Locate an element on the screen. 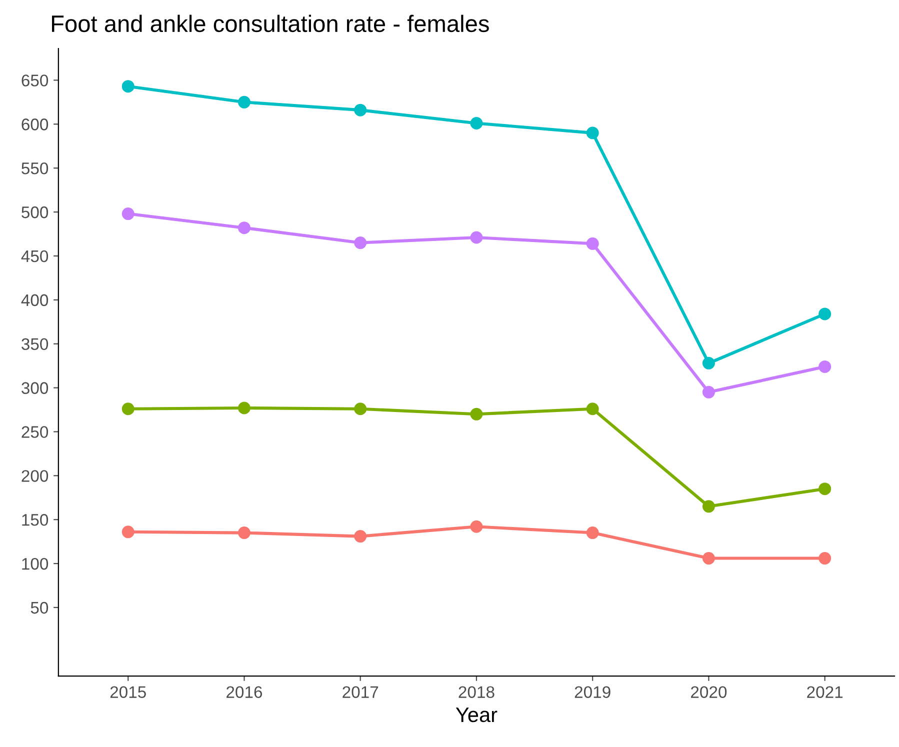 The height and width of the screenshot is (747, 899). y-tick-label: 50 is located at coordinates (39, 608).